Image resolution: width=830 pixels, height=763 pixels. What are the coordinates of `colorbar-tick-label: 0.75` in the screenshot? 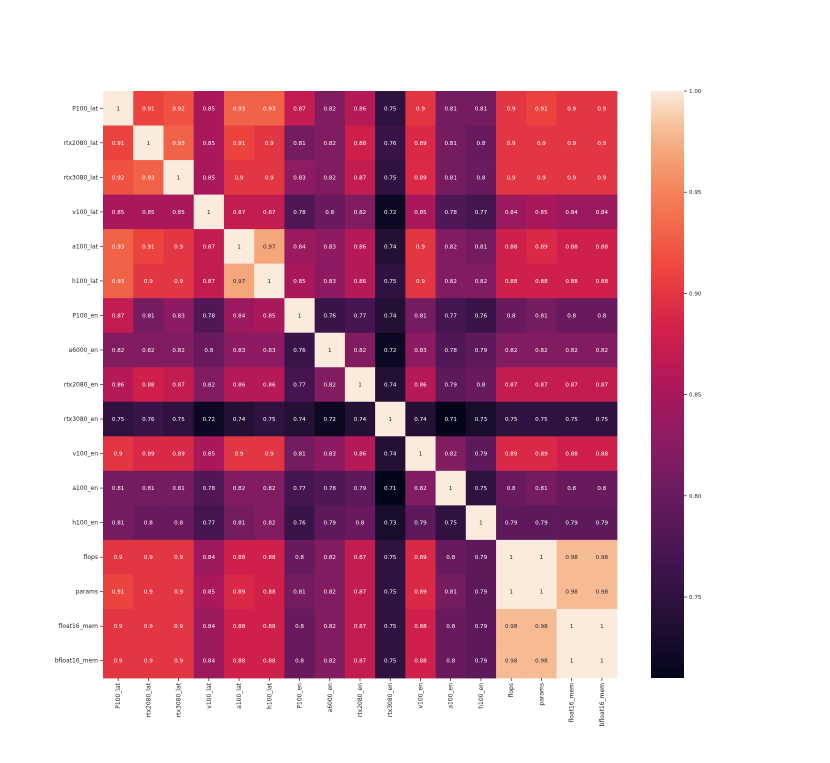 It's located at (695, 598).